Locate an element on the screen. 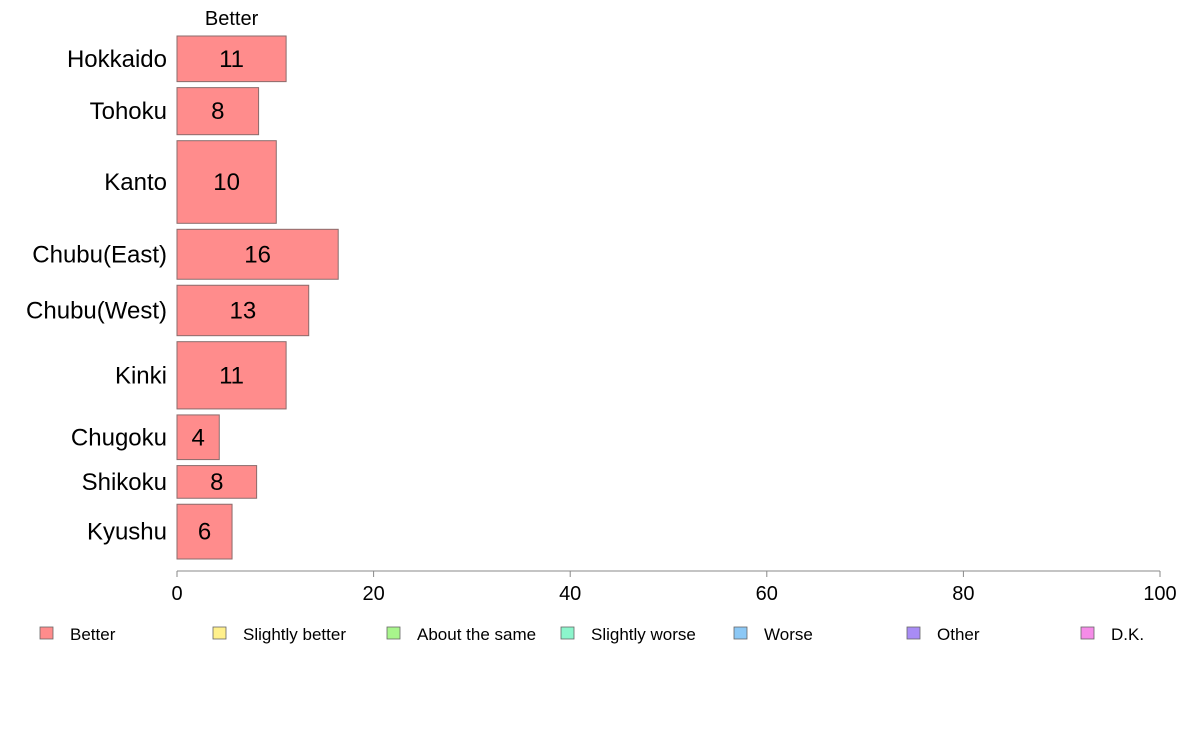 This screenshot has width=1188, height=741. x-tick-label: 0 is located at coordinates (176, 594).